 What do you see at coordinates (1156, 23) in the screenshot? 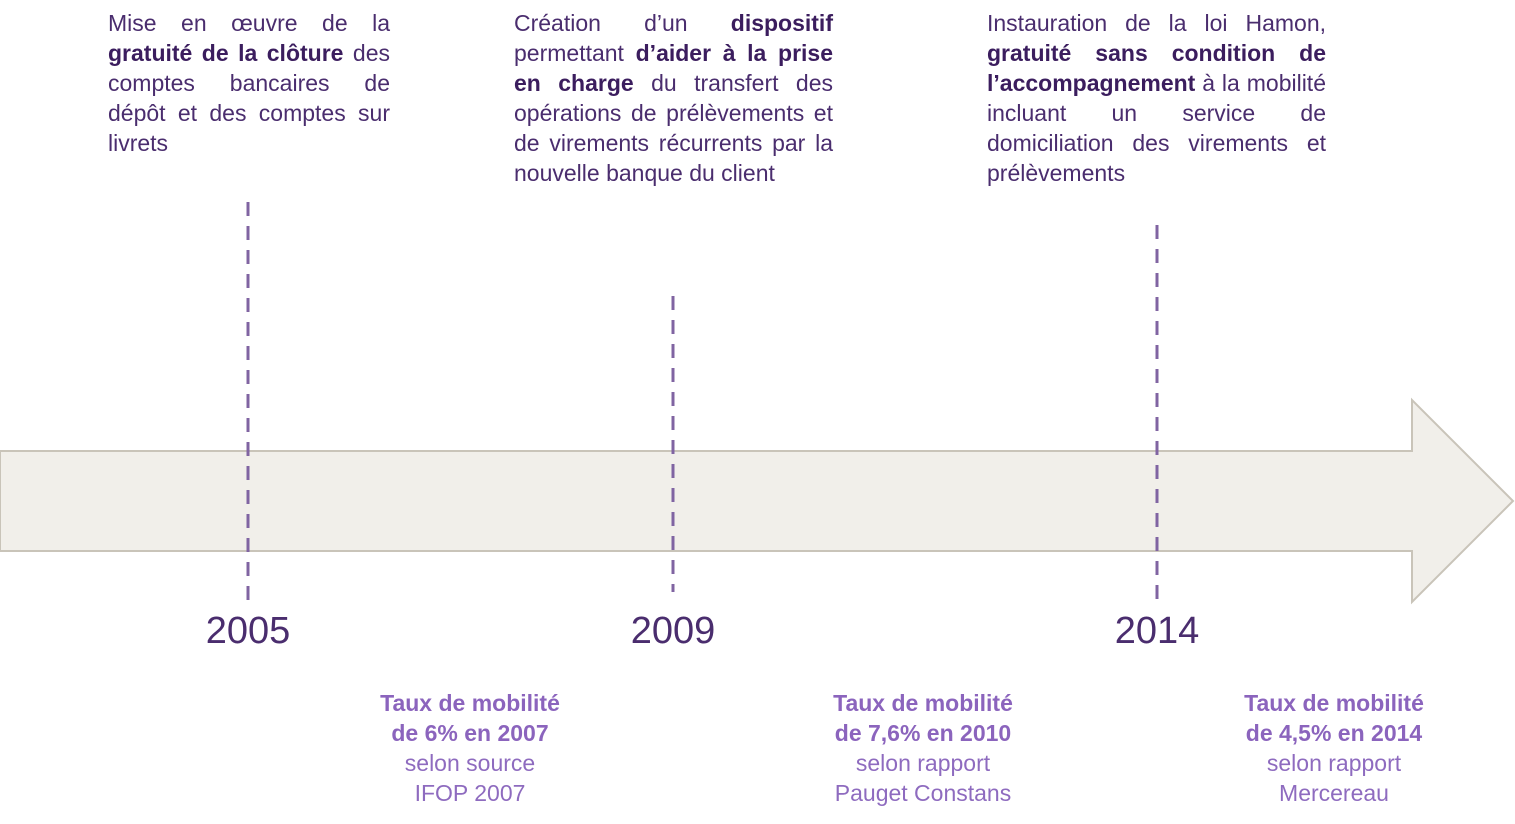
I see `description-text: Instauration de la loi Hamon,` at bounding box center [1156, 23].